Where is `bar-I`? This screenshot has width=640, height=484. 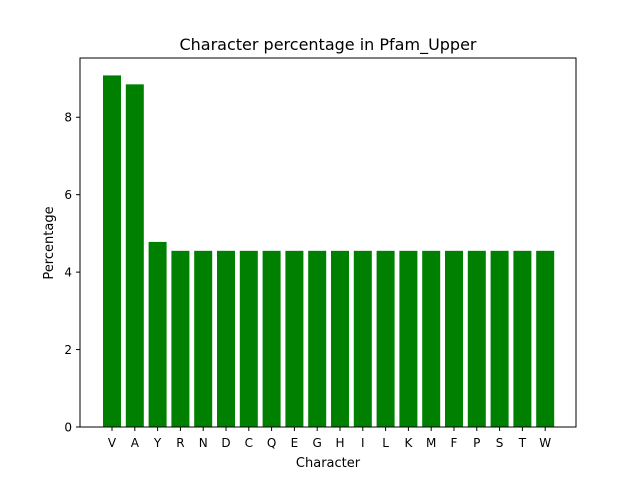
bar-I is located at coordinates (362, 338).